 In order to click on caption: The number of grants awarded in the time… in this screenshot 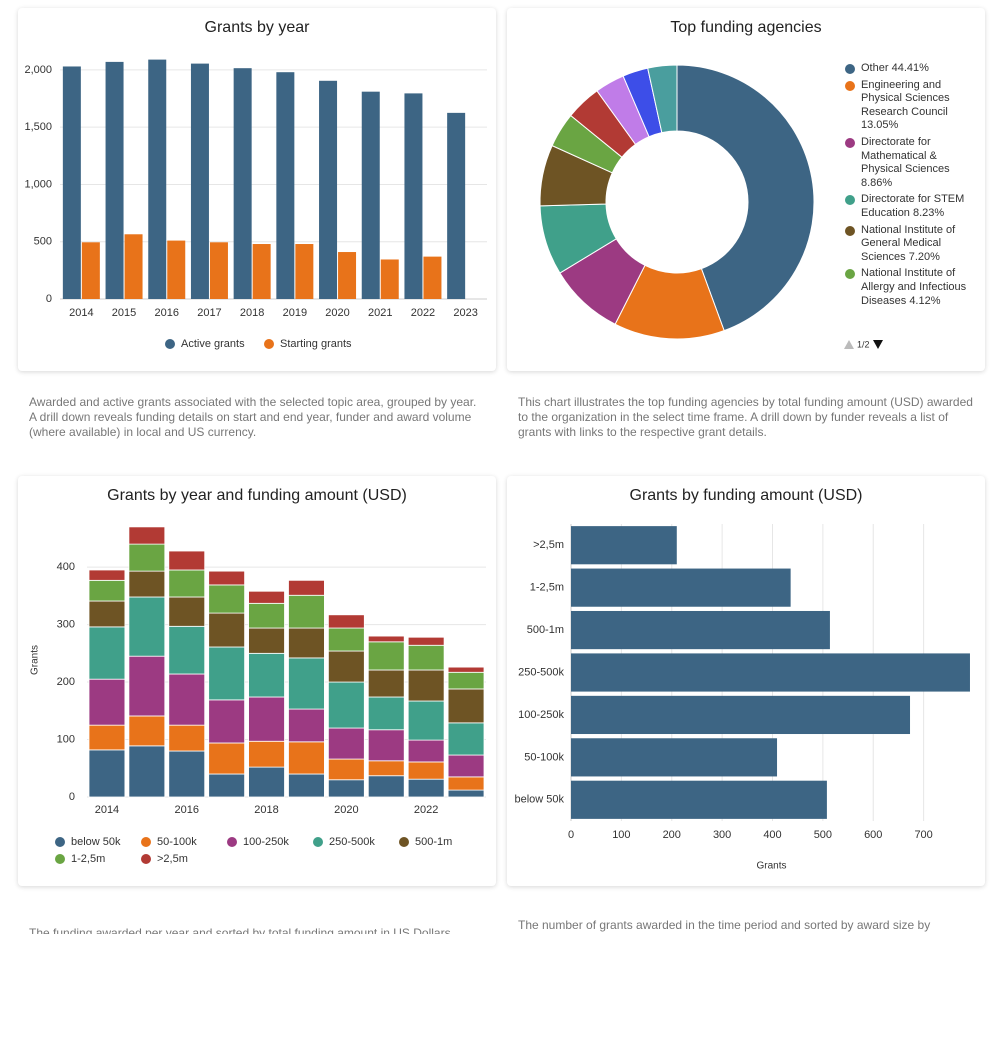, I will do `click(724, 925)`.